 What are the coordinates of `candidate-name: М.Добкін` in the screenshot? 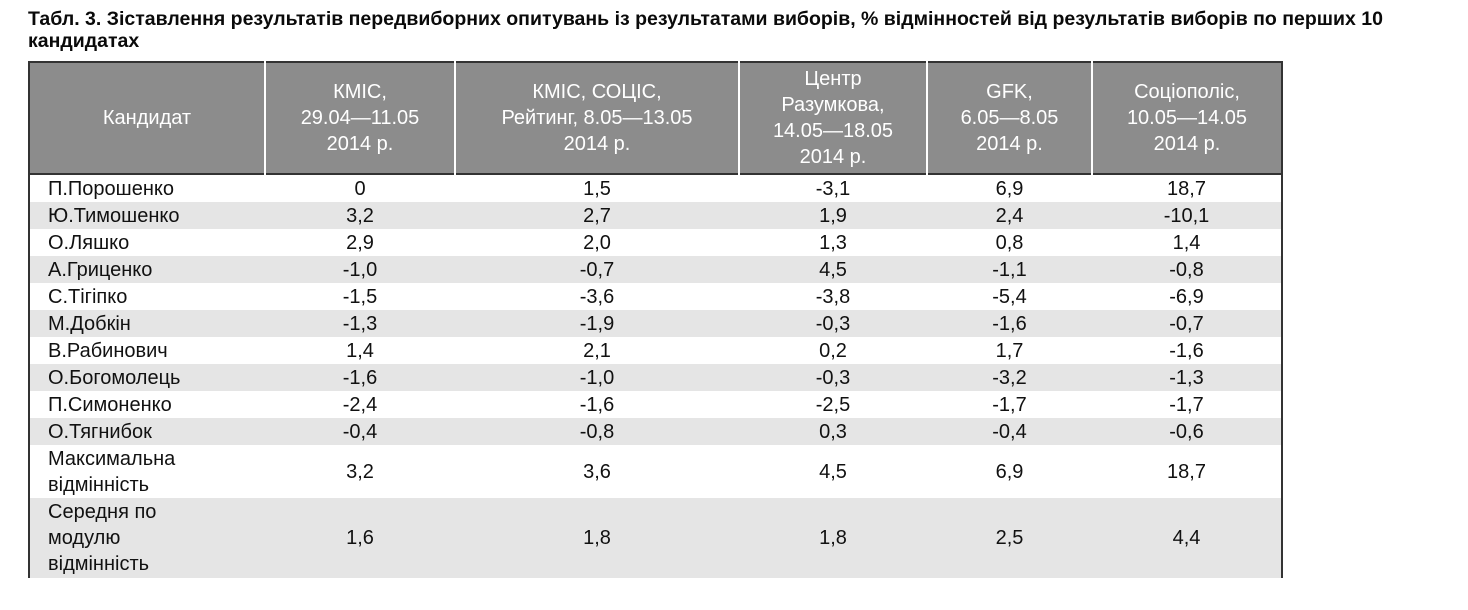 It's located at (89, 323).